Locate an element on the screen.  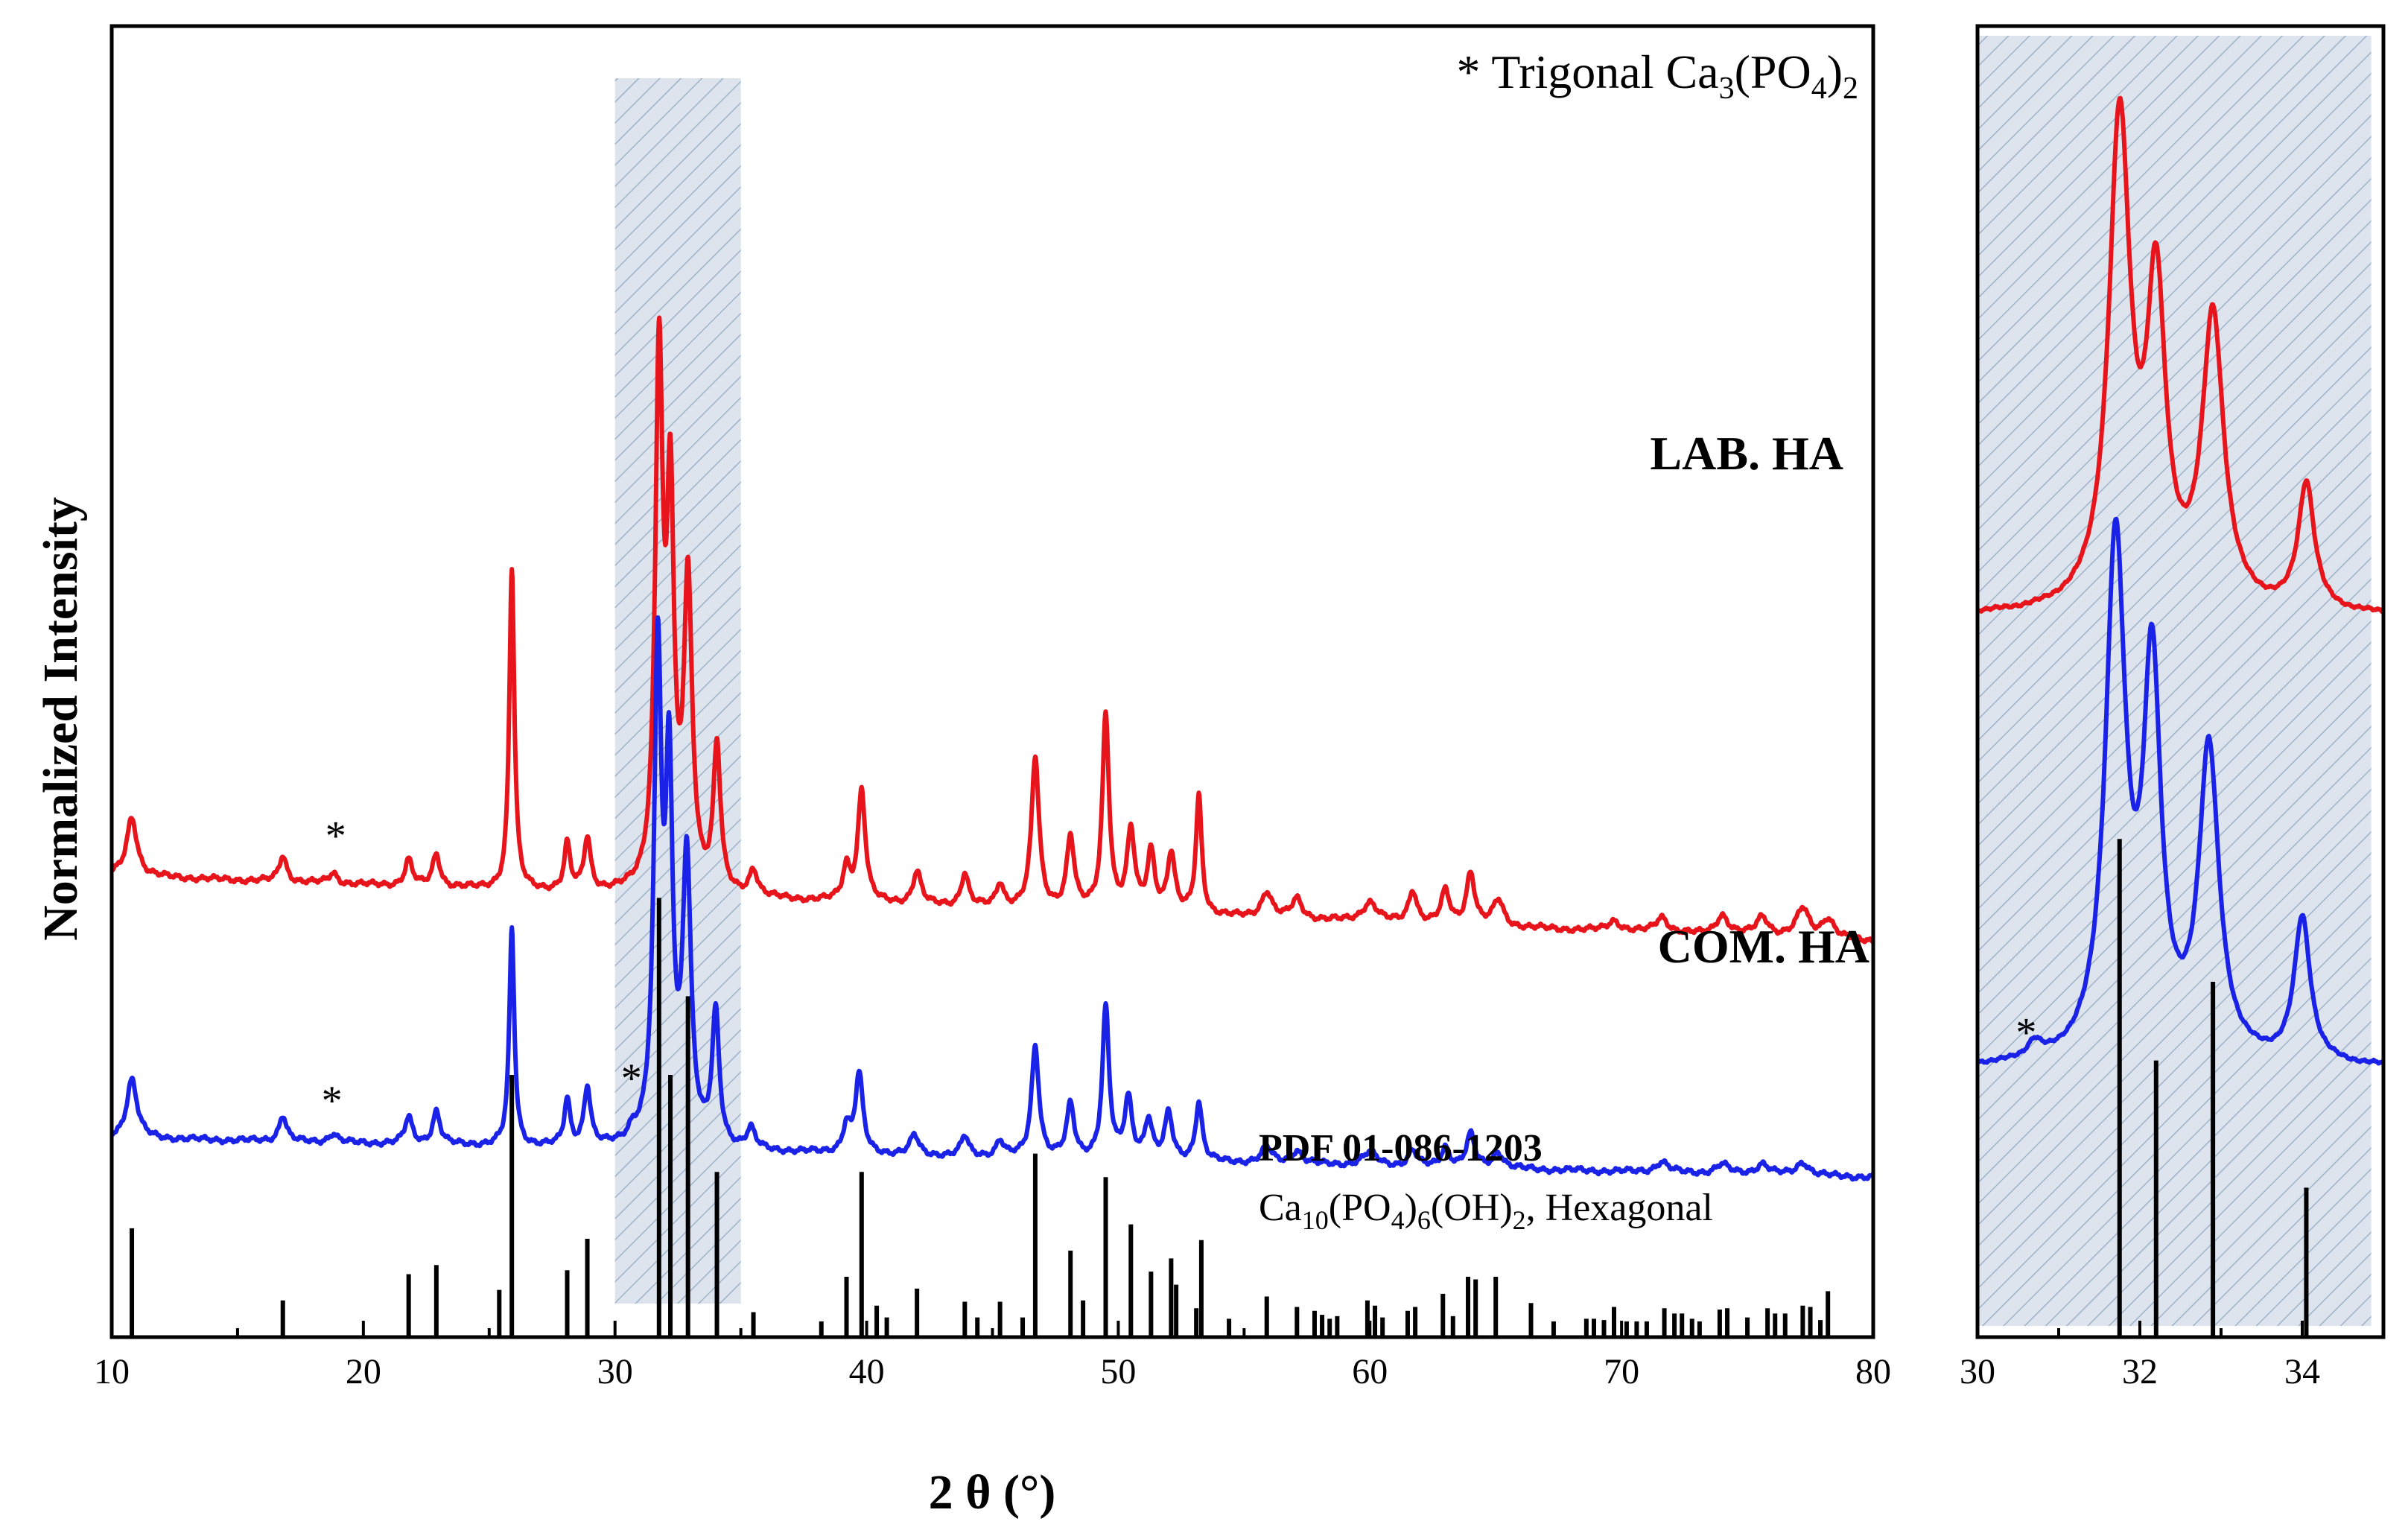
x-tick-label: 50 is located at coordinates (1118, 1372).